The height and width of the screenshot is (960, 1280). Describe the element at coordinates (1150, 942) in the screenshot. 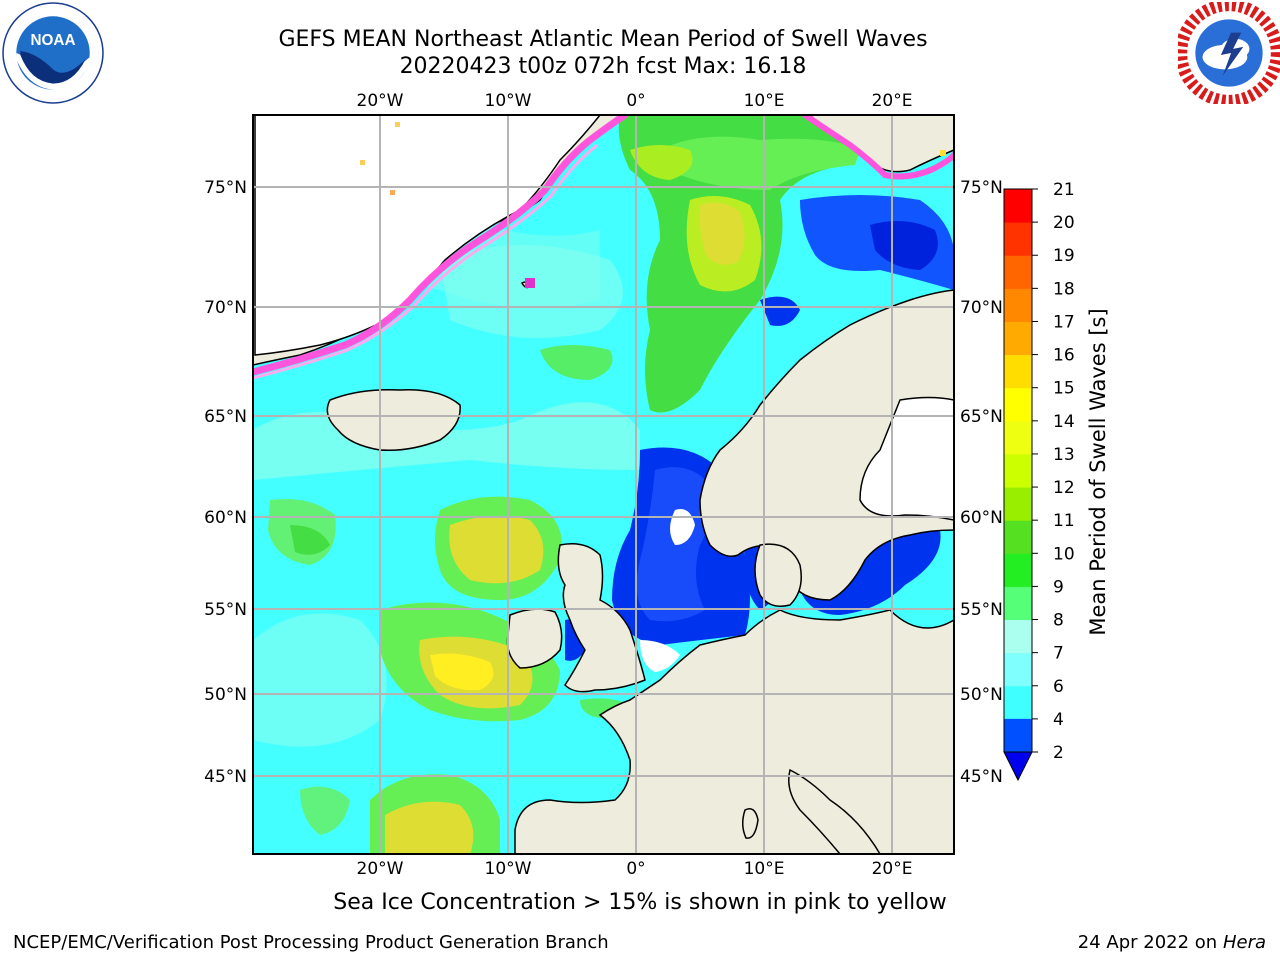

I see `footer-date-text: 24 Apr 2022 on` at that location.